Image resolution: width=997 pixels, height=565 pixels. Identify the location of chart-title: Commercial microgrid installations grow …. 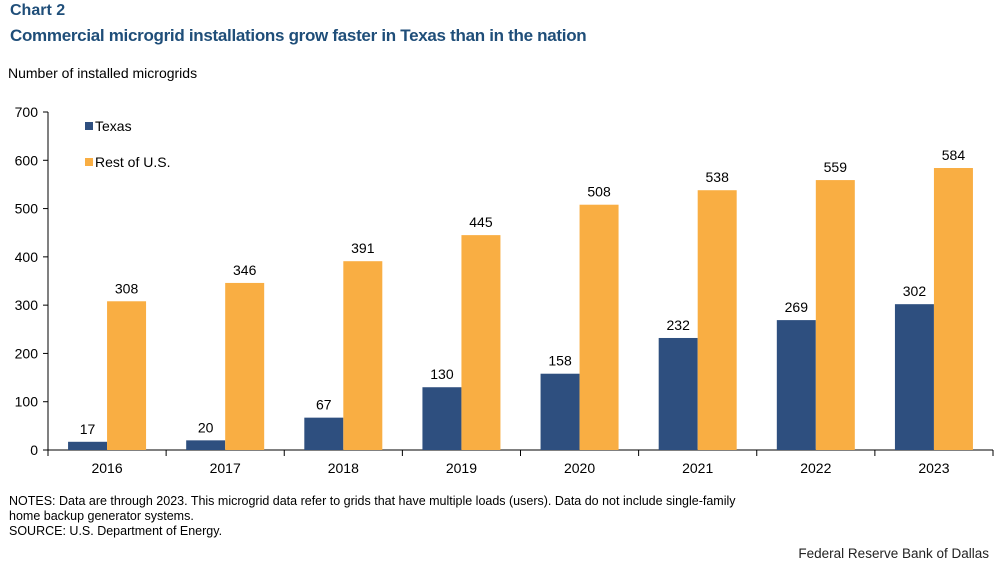
(298, 35).